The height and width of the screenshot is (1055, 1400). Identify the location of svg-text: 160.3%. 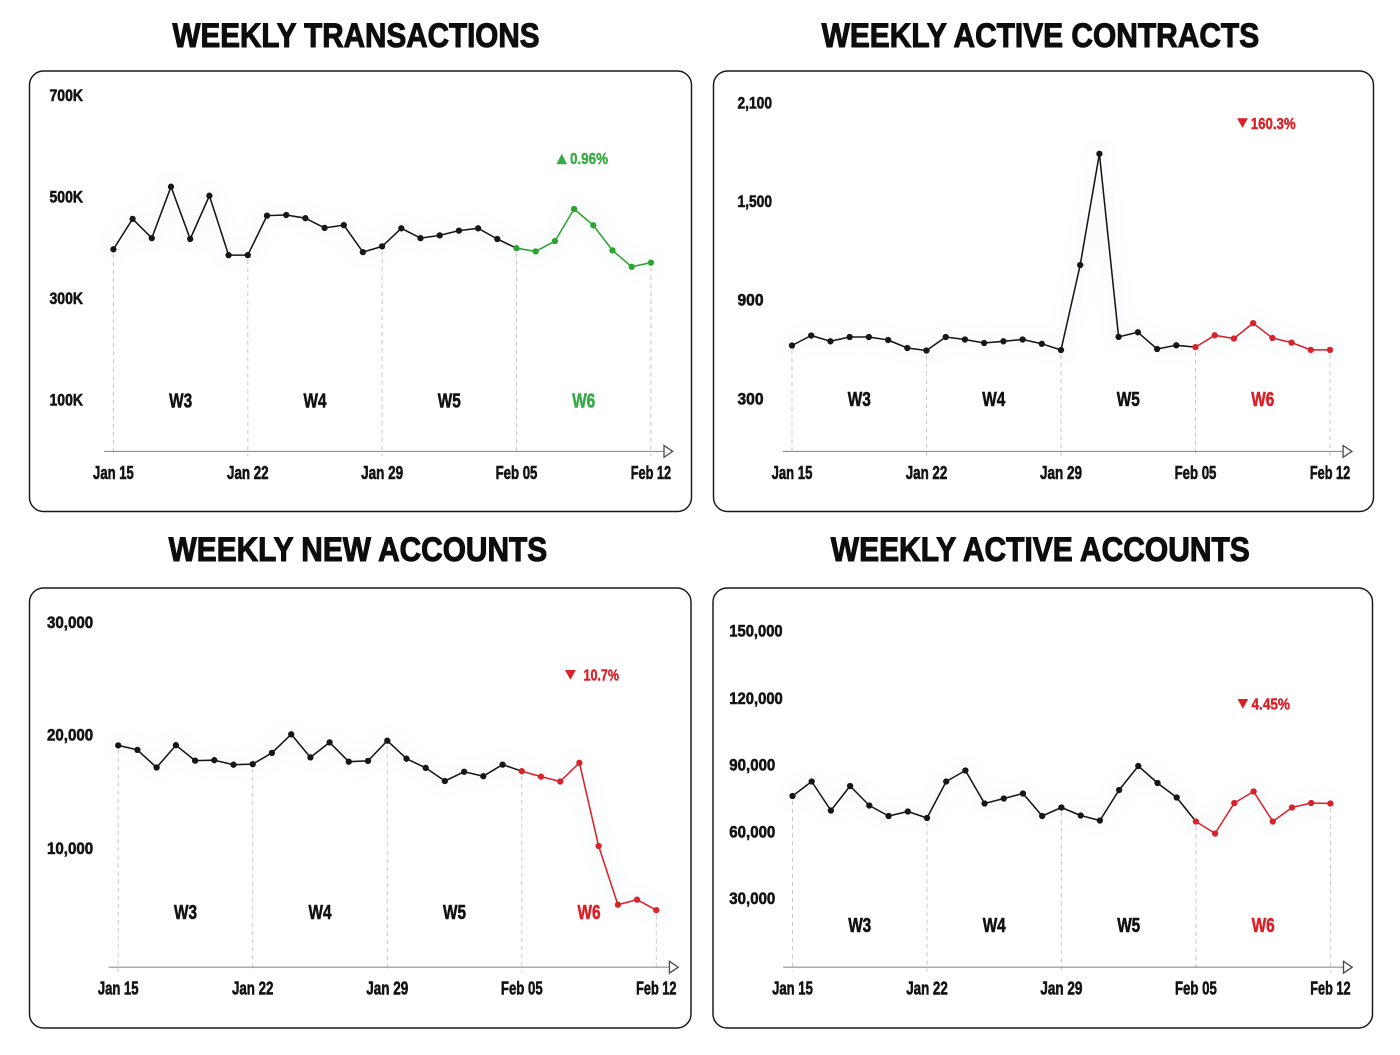
(1273, 124).